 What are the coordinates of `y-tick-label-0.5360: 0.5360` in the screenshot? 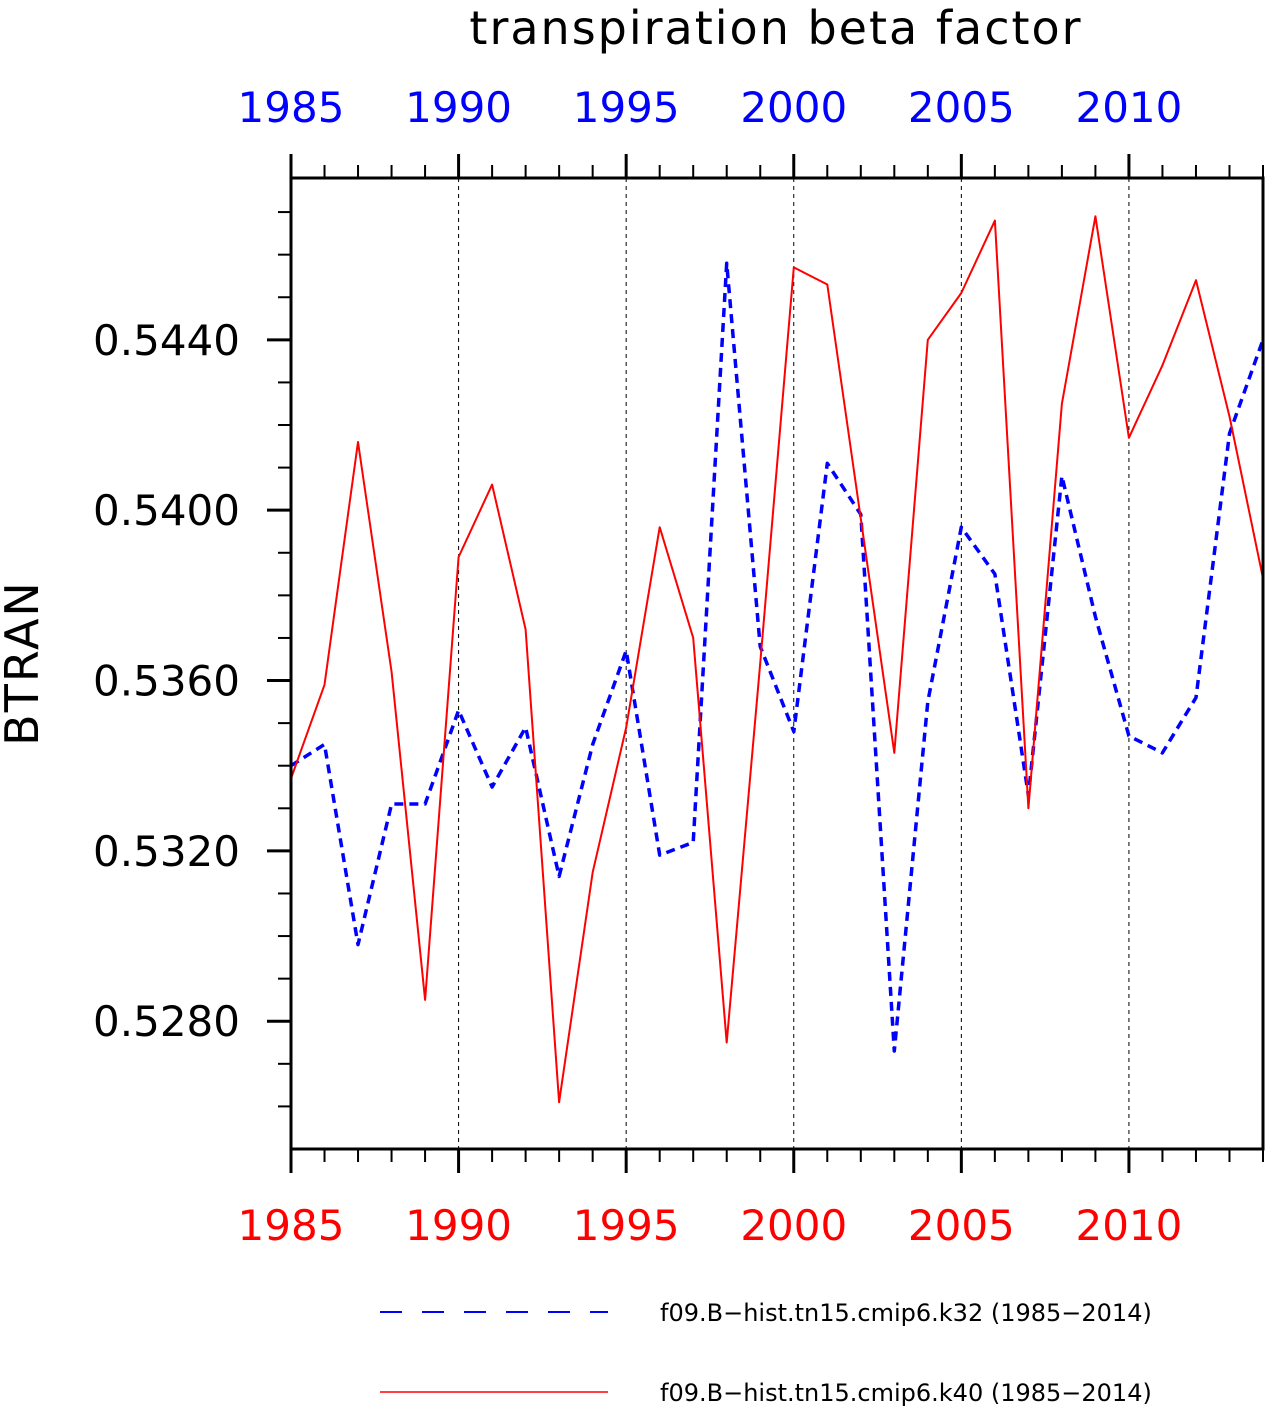 It's located at (166, 681).